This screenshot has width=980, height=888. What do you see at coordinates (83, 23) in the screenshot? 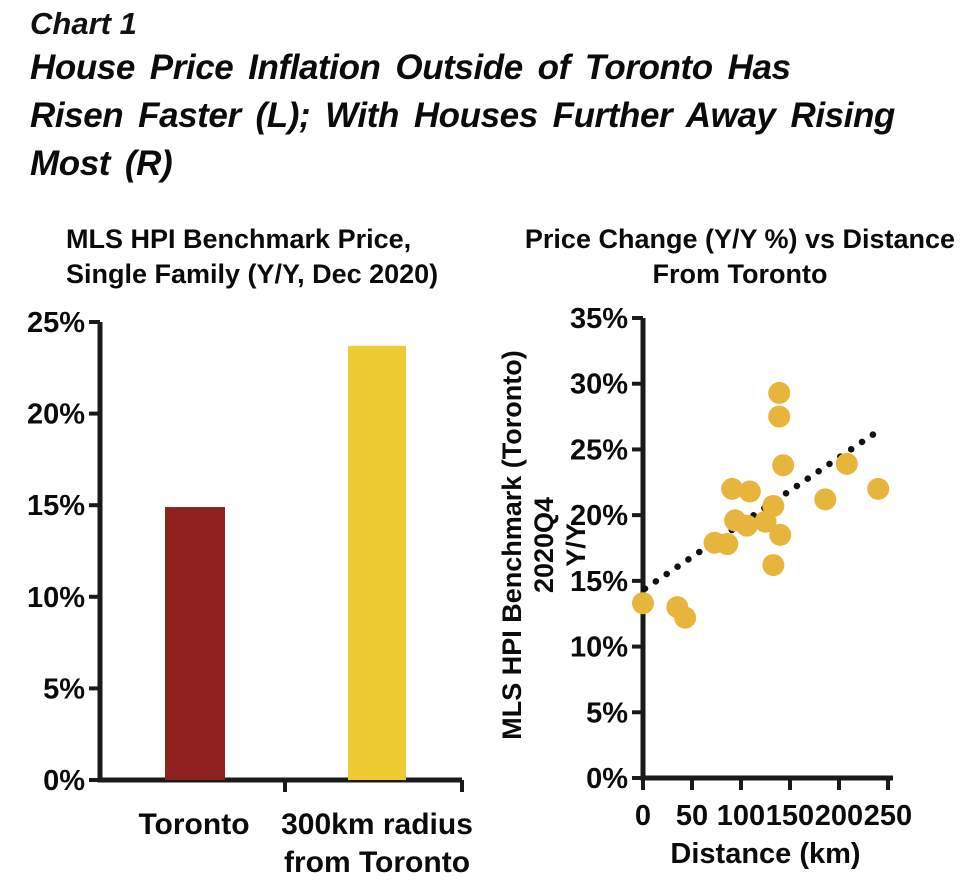
I see `chart-number-label: Chart 1` at bounding box center [83, 23].